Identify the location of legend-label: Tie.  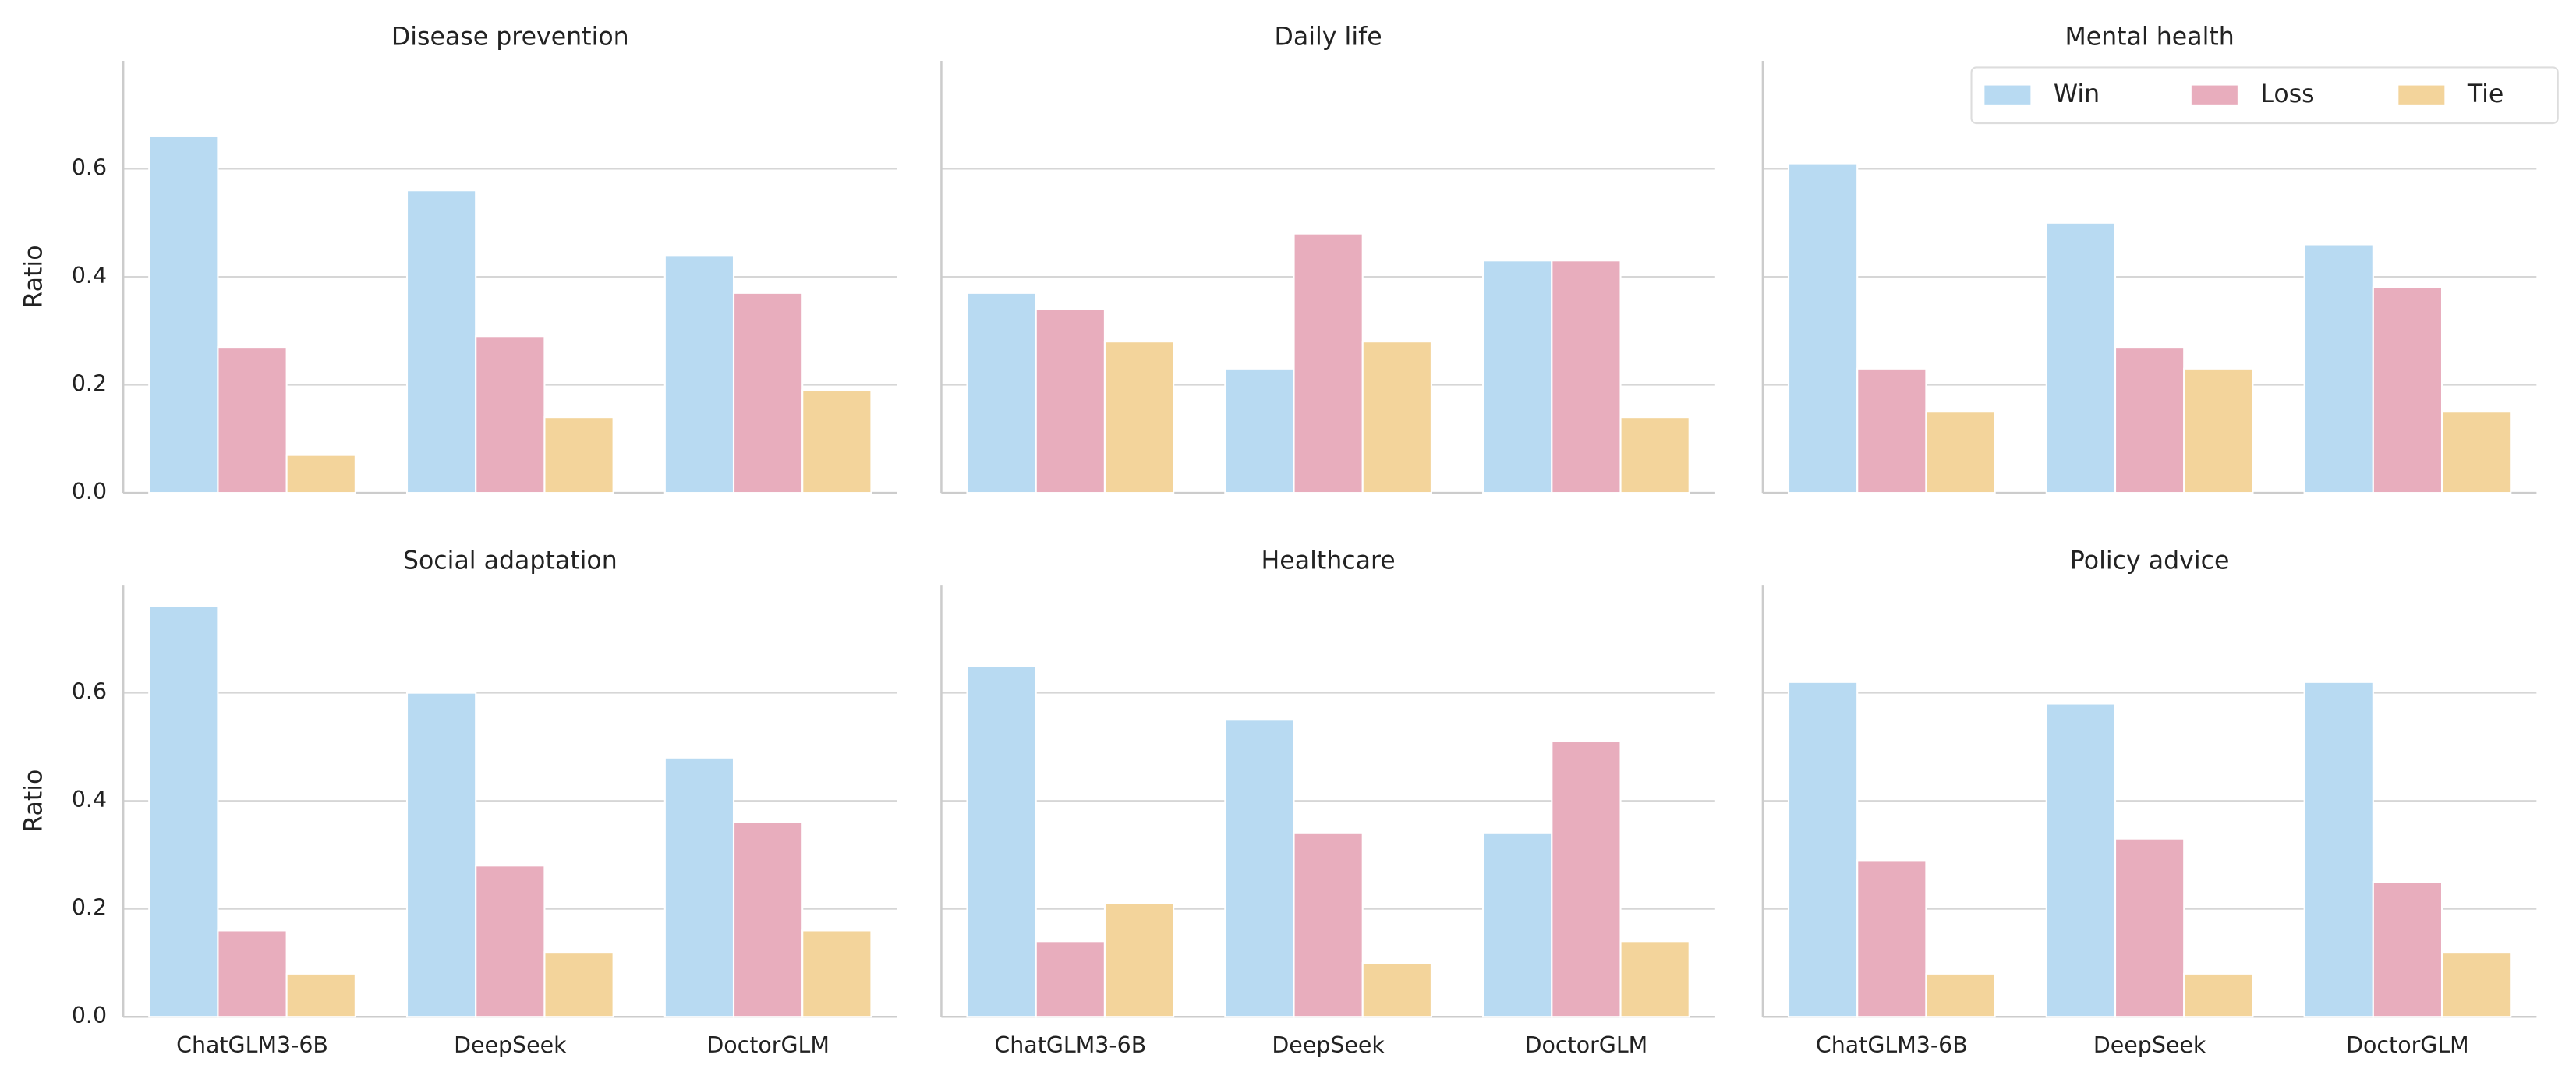
(2485, 94).